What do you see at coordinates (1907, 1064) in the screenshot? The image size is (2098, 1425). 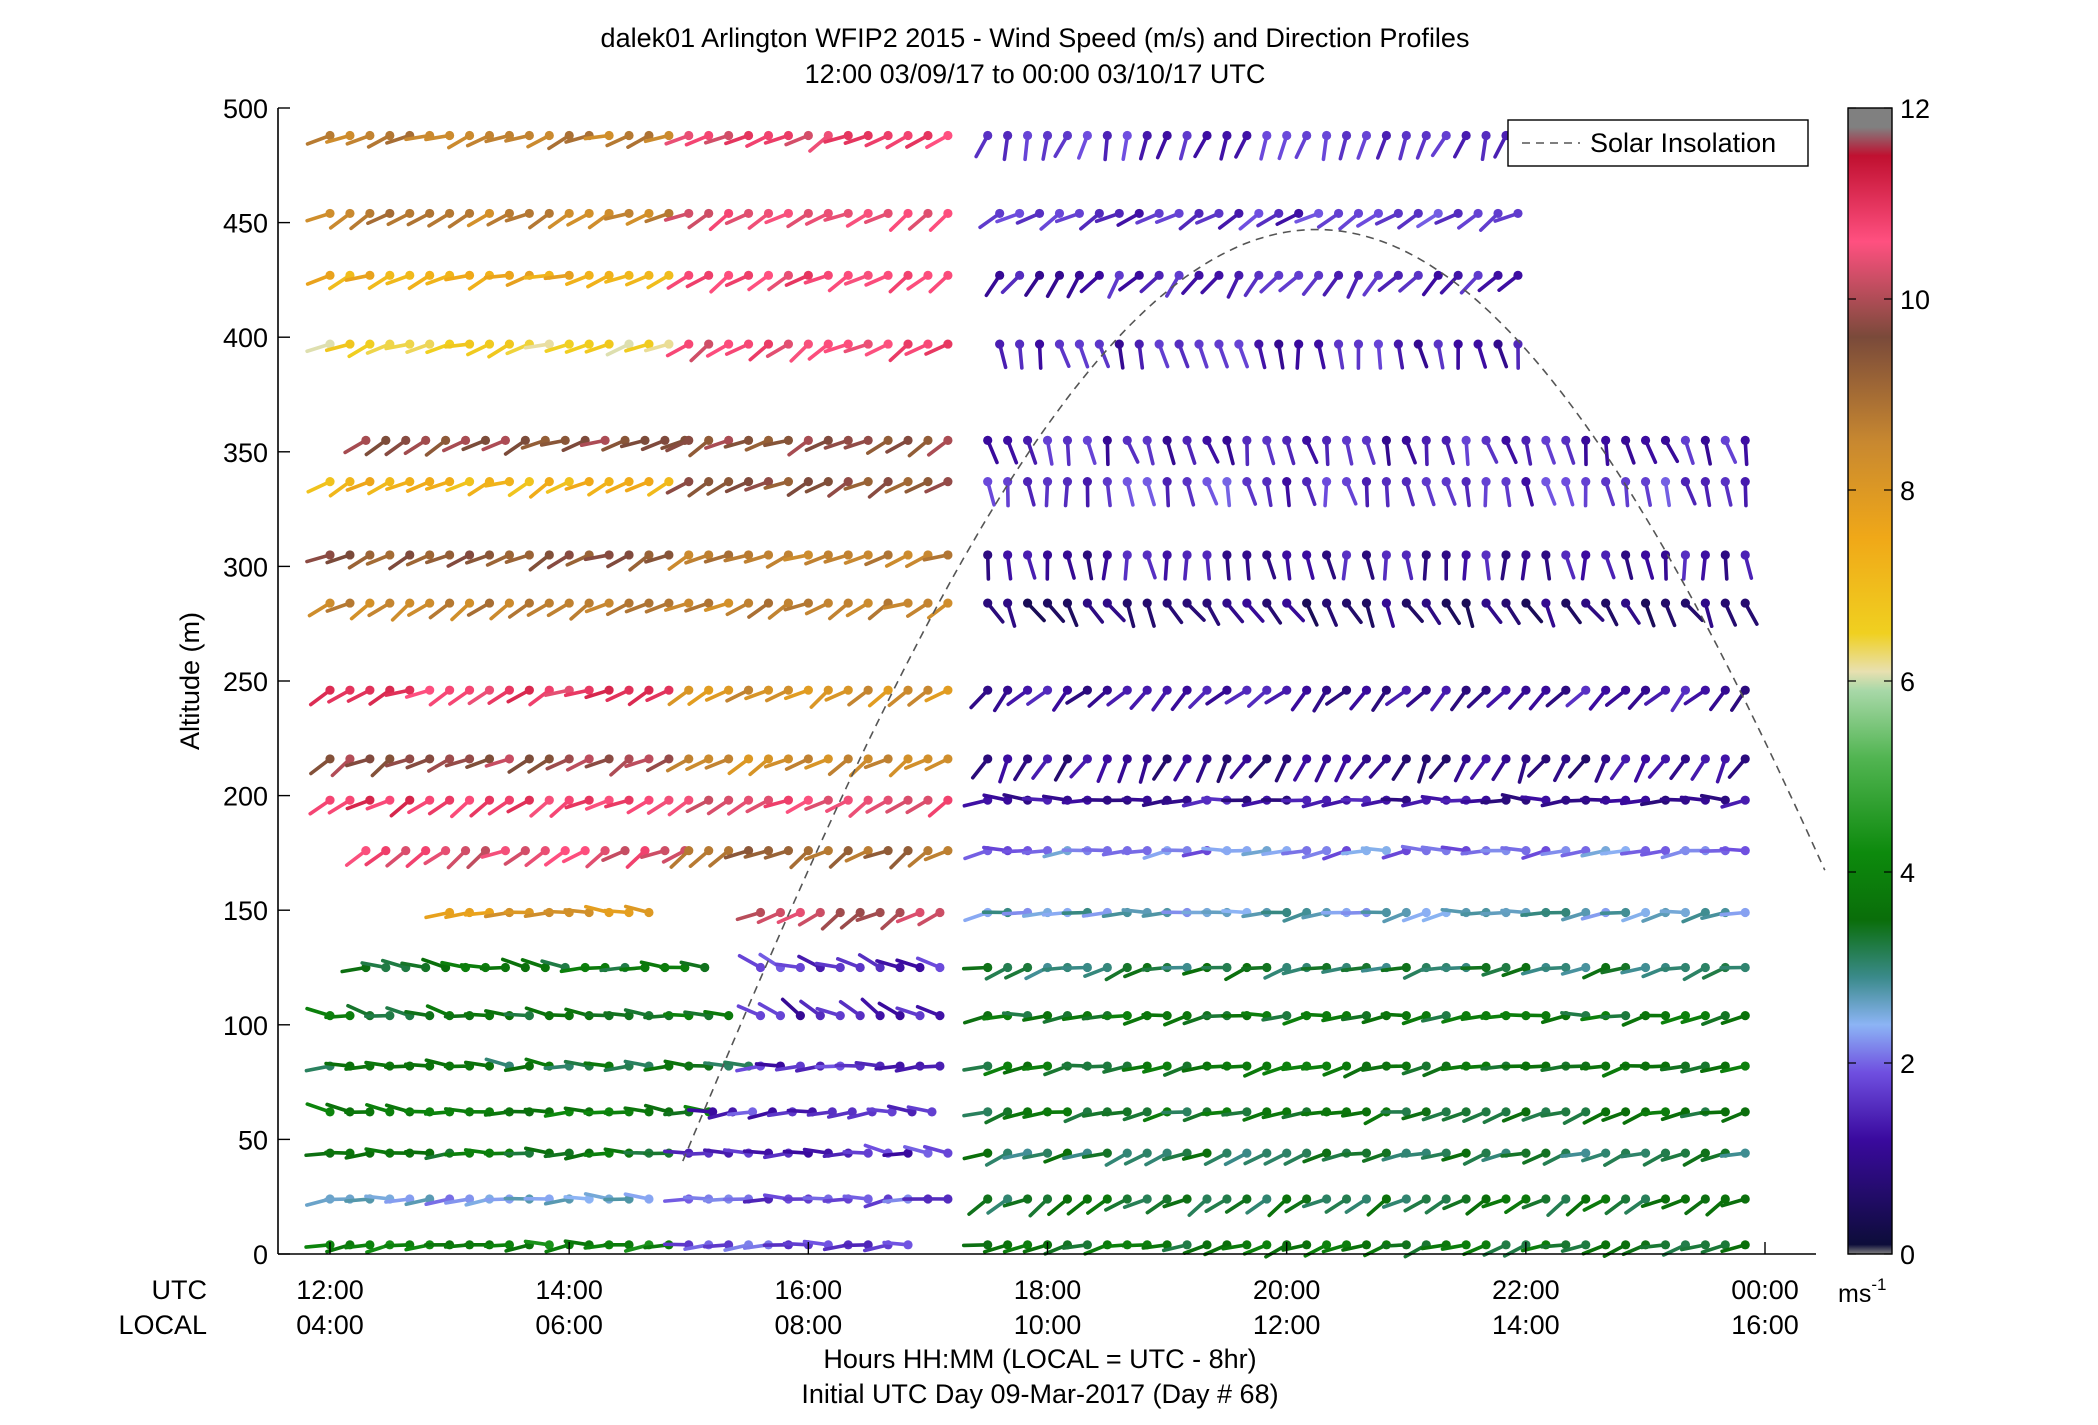 I see `colorbar-tick-label: 2` at bounding box center [1907, 1064].